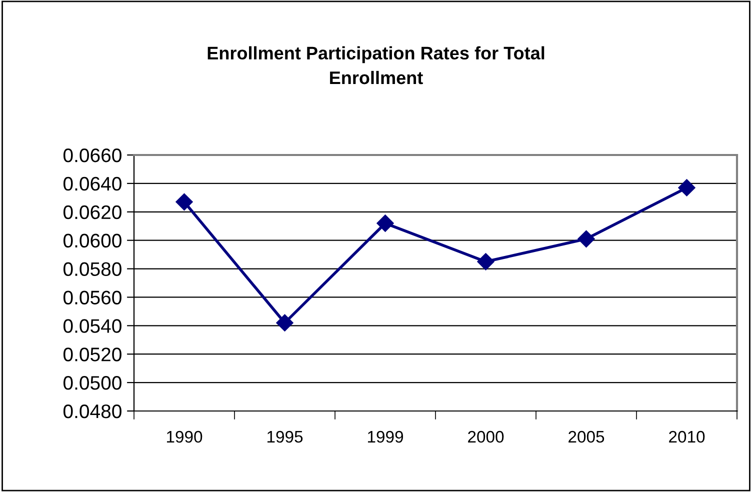  I want to click on x-tick-label: 2010, so click(687, 436).